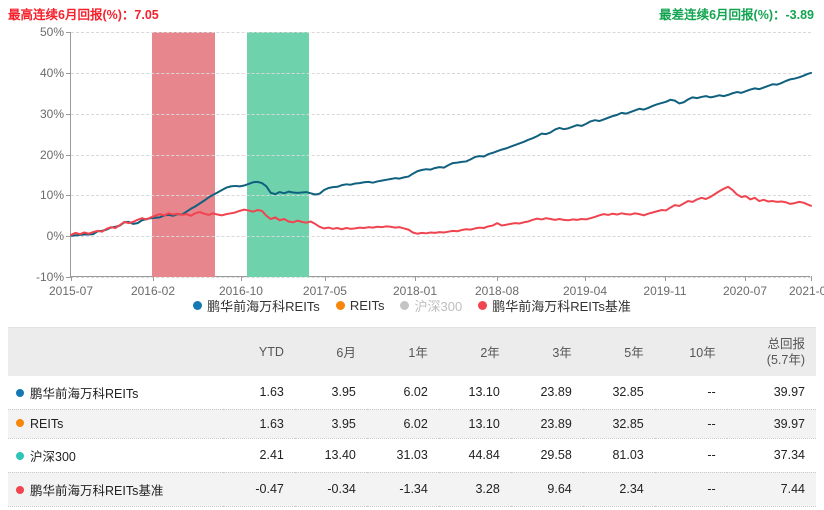 This screenshot has height=510, width=824. What do you see at coordinates (441, 211) in the screenshot?
I see `series-line` at bounding box center [441, 211].